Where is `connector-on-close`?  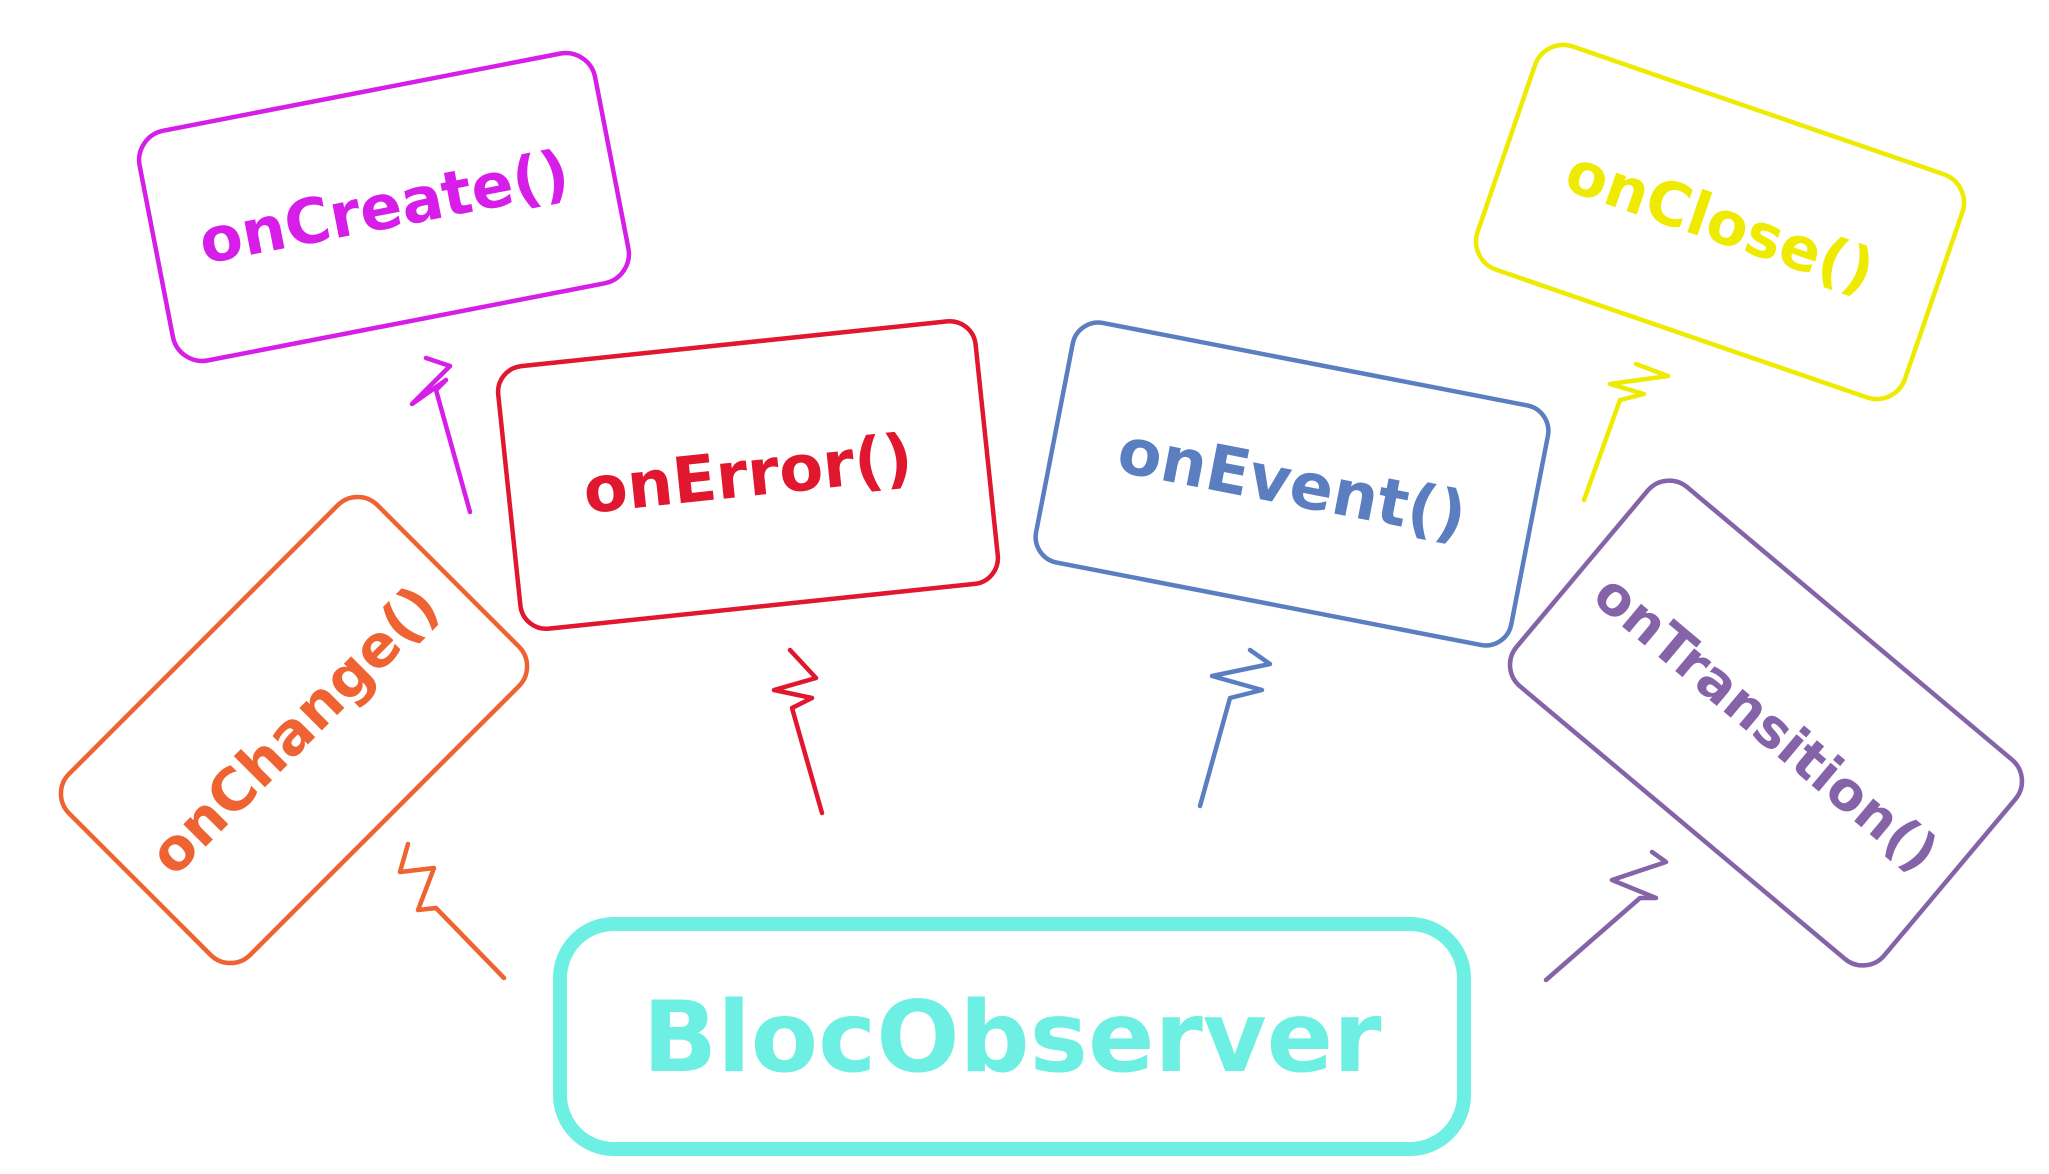
connector-on-close is located at coordinates (1626, 432).